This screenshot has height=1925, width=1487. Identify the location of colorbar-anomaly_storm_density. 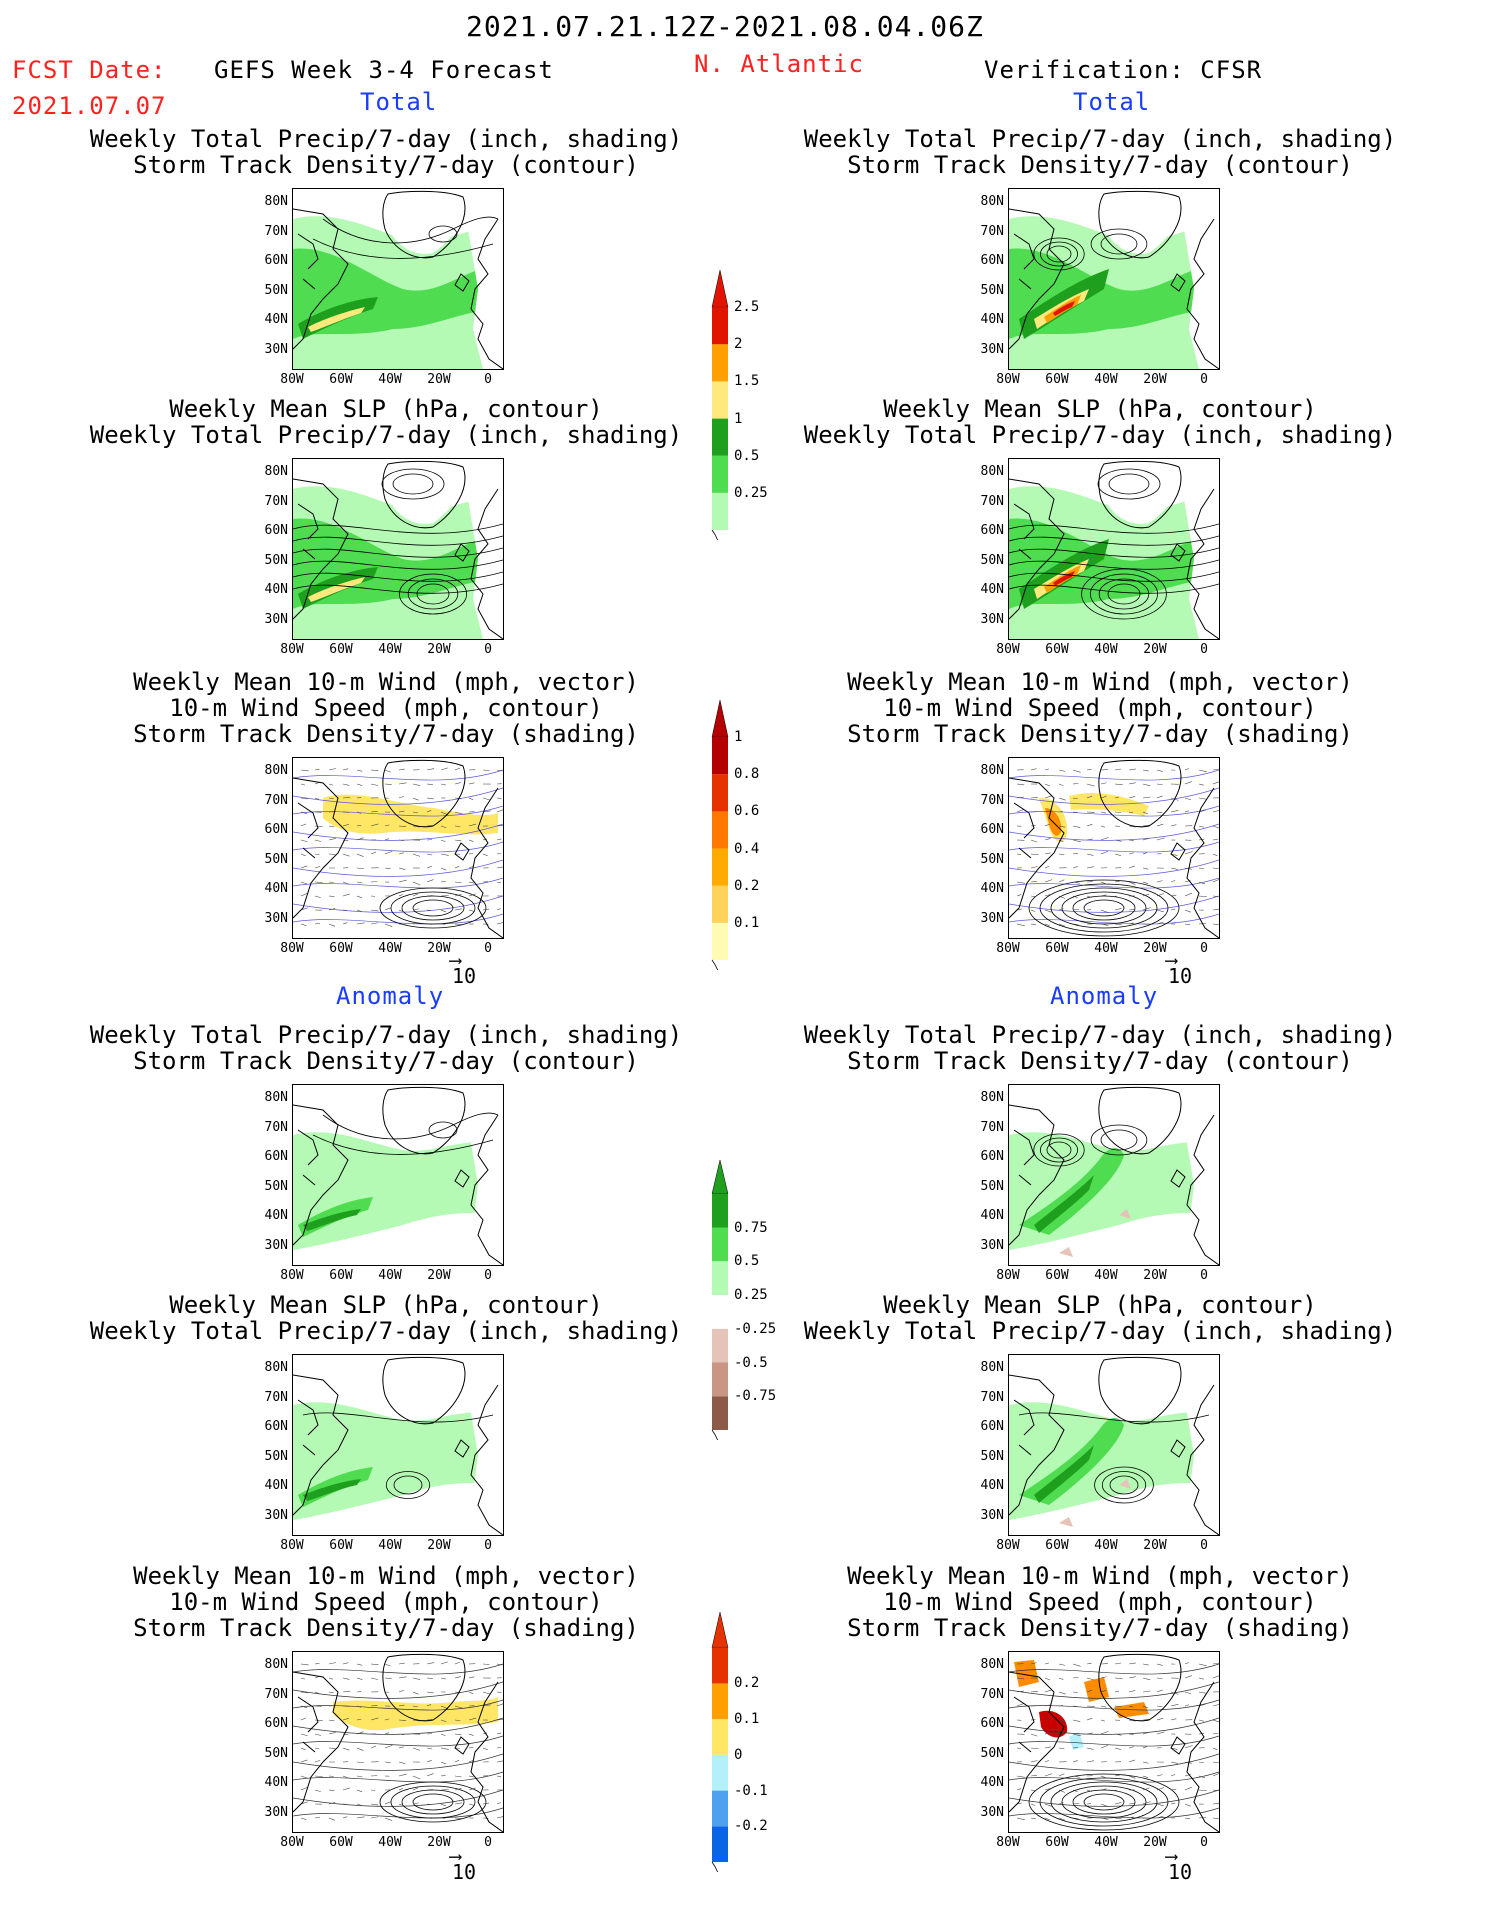
(720, 1741).